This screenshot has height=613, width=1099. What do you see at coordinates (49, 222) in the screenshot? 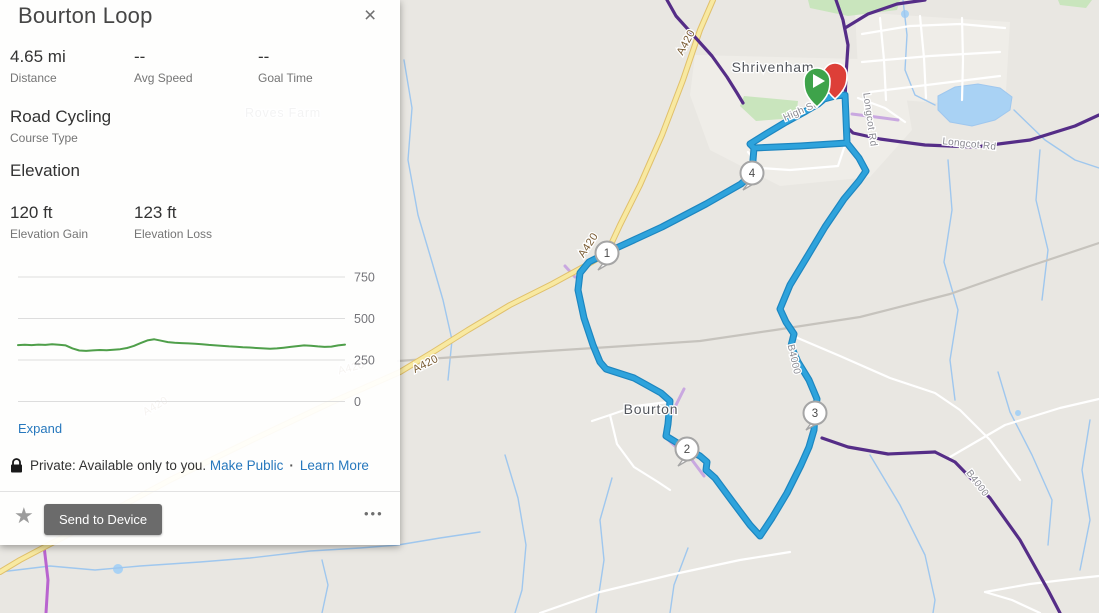
I see `stat-elevation-gain: 120 ft Elevation Gain` at bounding box center [49, 222].